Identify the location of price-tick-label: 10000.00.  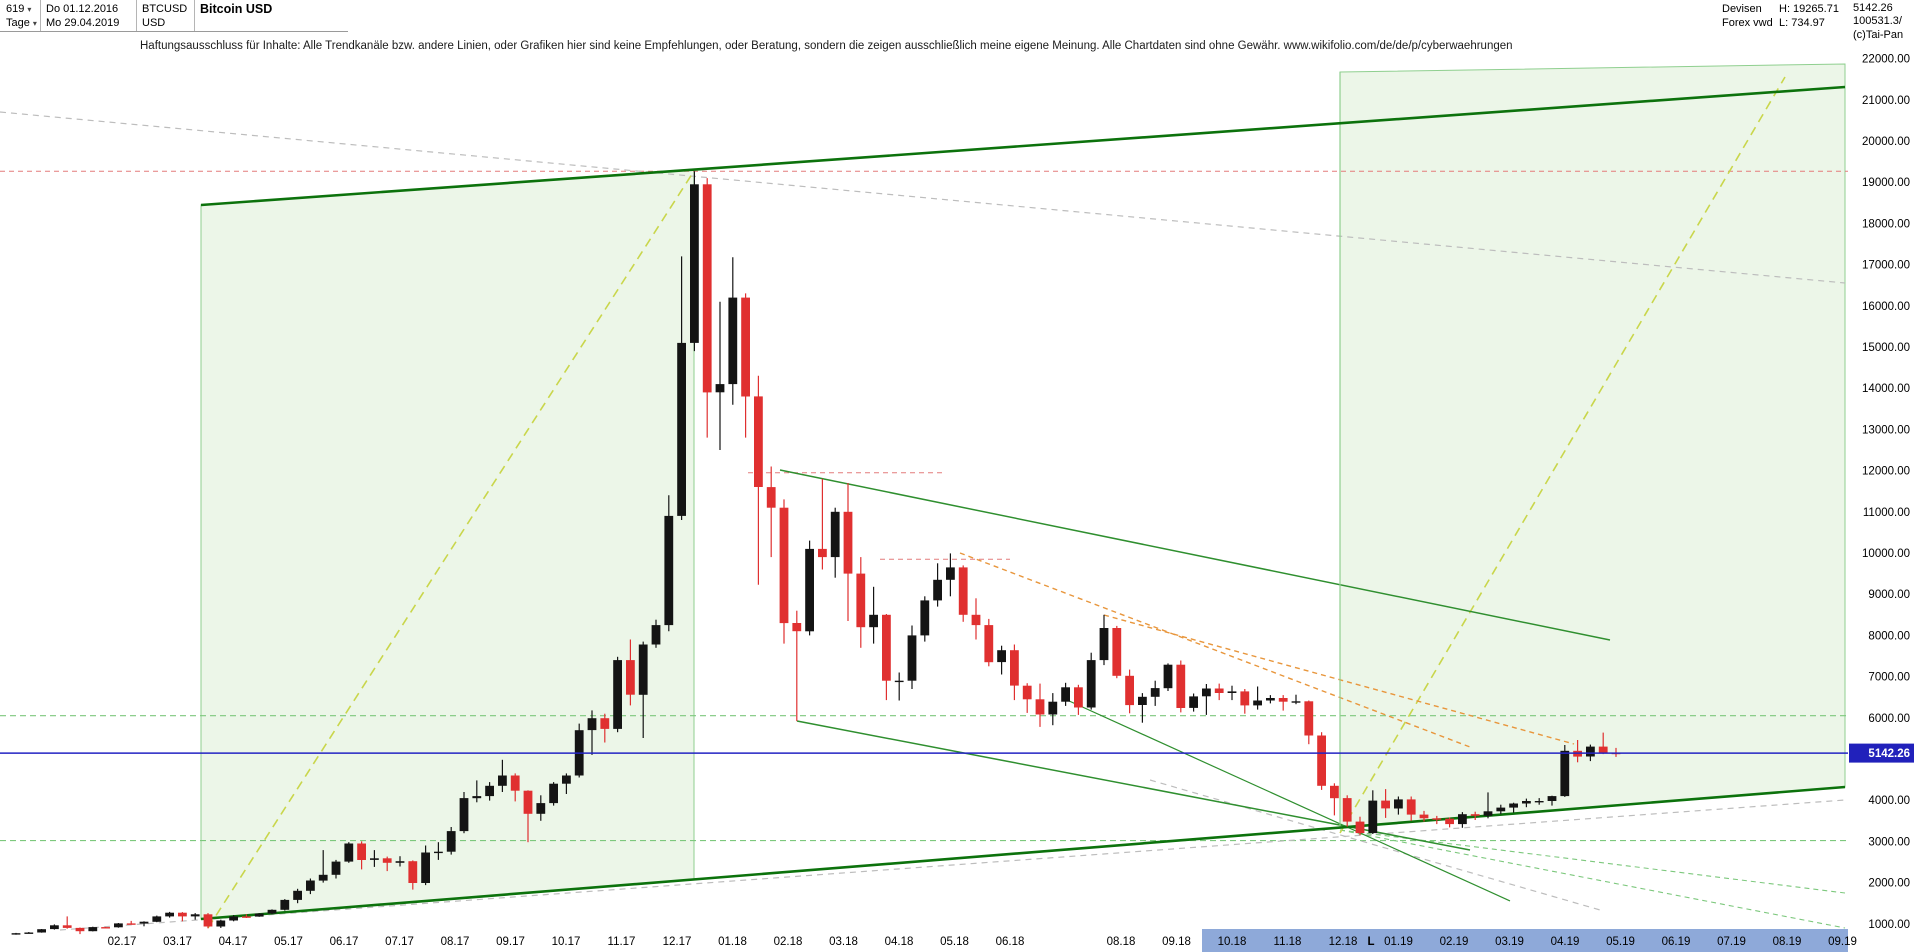
(1886, 554).